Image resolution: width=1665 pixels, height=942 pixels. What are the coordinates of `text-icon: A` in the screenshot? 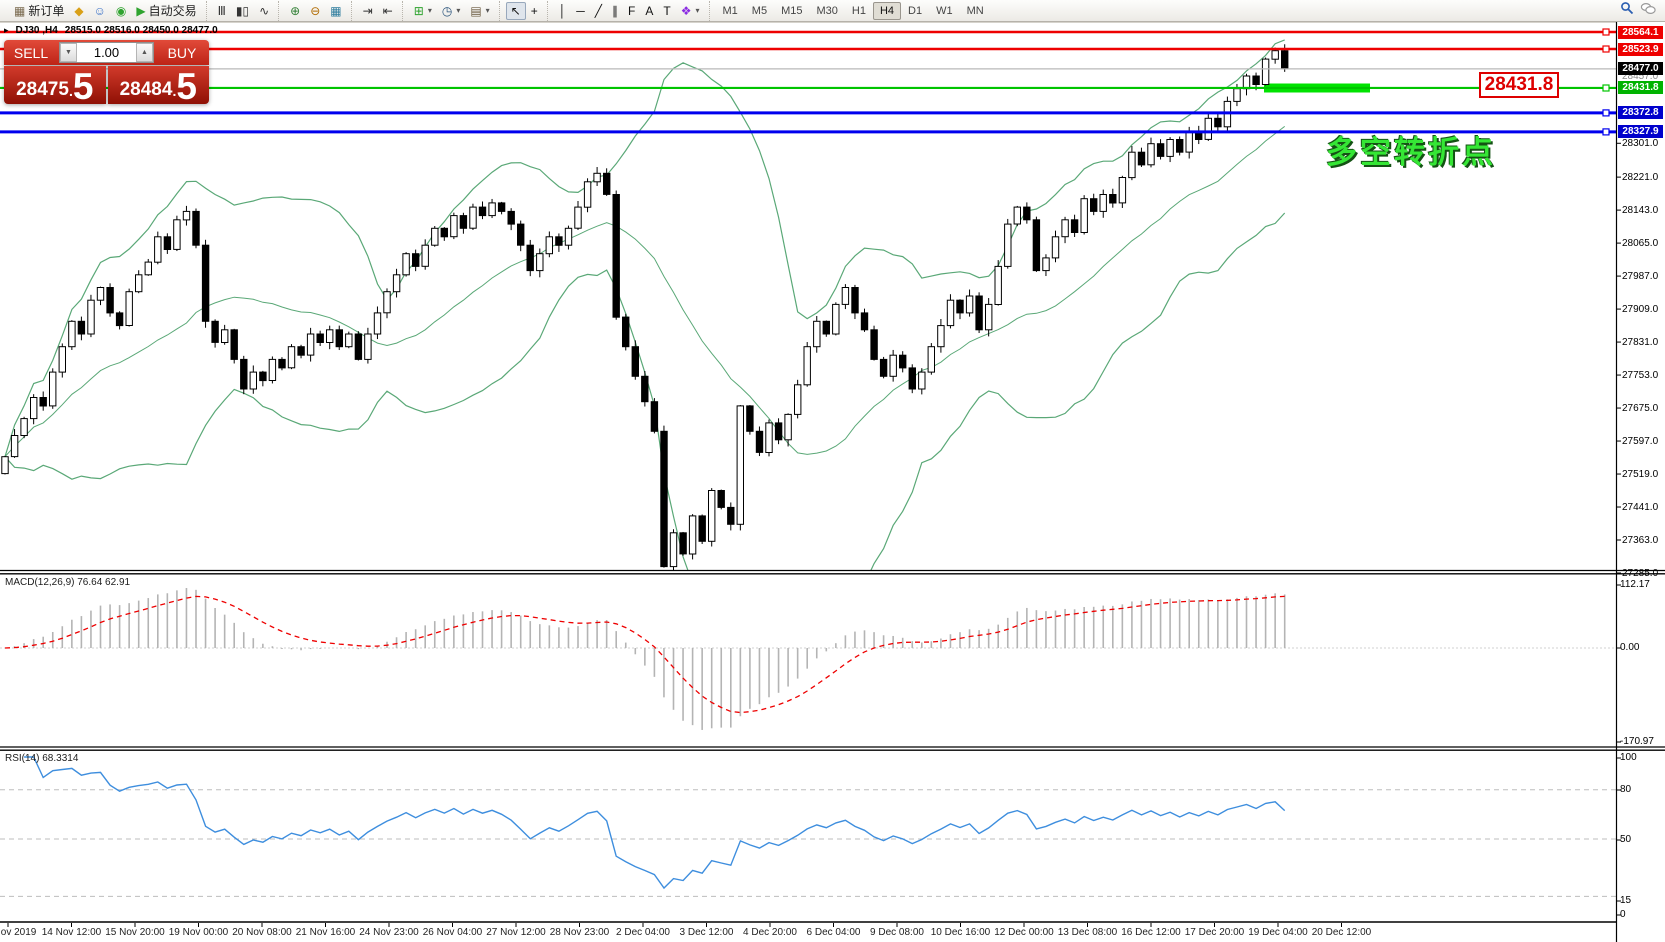 It's located at (649, 10).